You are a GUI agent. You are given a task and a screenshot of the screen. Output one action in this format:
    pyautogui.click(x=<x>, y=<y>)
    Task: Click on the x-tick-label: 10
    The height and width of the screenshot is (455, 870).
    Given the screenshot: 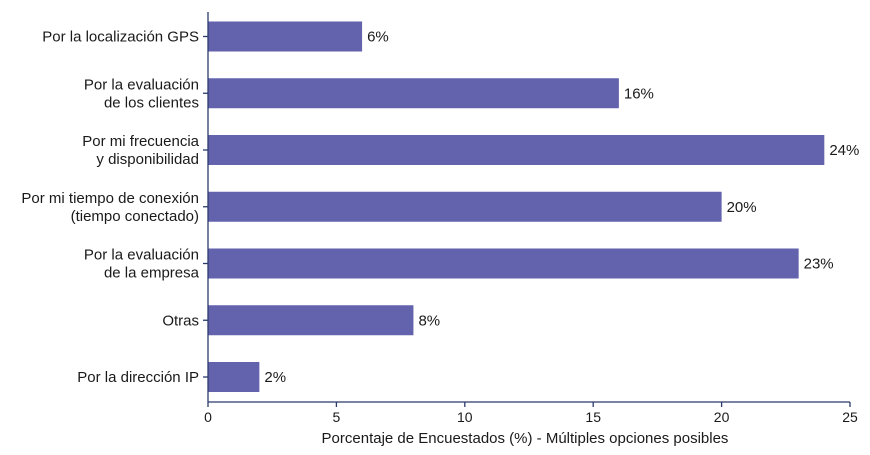 What is the action you would take?
    pyautogui.click(x=465, y=417)
    